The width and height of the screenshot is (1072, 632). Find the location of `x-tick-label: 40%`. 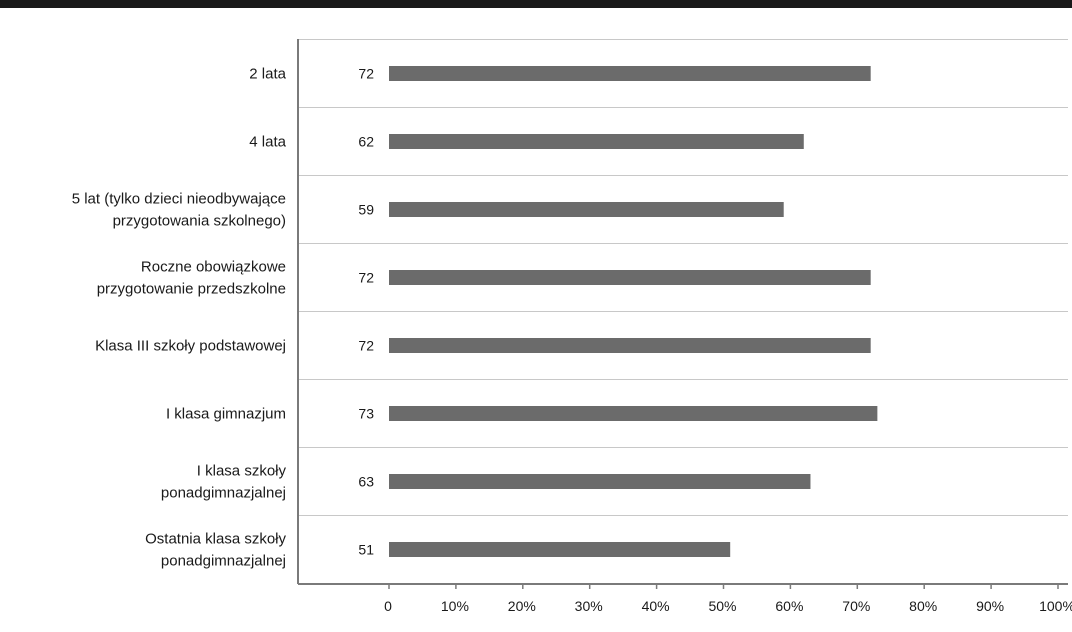

x-tick-label: 40% is located at coordinates (656, 606).